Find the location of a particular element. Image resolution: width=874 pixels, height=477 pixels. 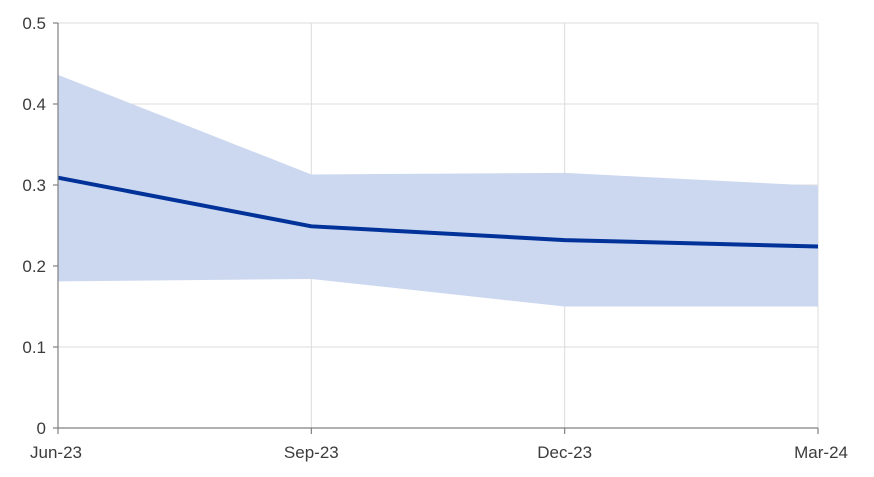

x-tick-label: Dec-23 is located at coordinates (564, 452).